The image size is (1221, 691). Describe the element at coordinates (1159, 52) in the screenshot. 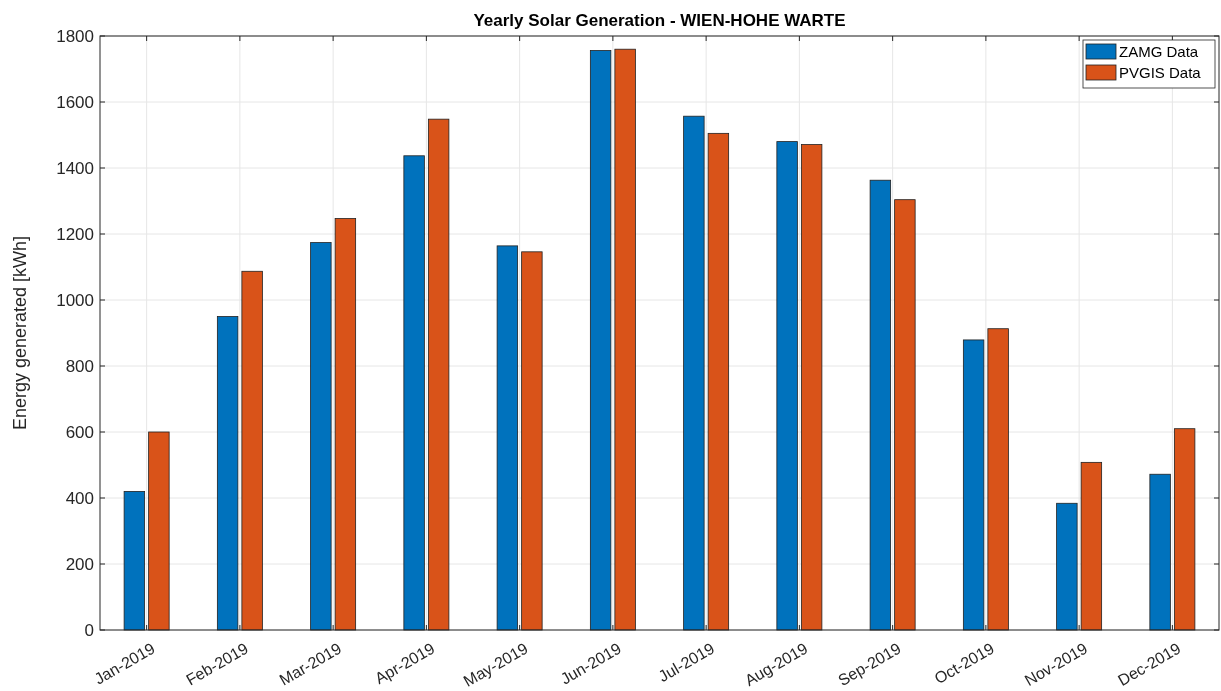

I see `legend-label: ZAMG Data` at that location.